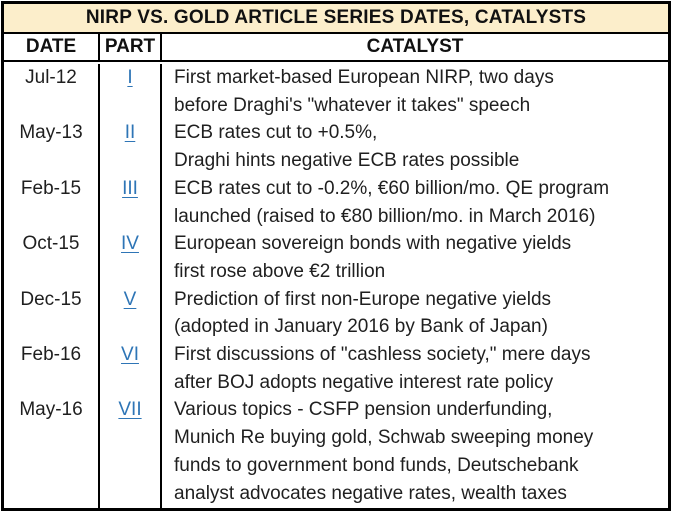 This screenshot has height=514, width=674. I want to click on catalyst-text: Draghi hints negative ECB rates possible, so click(347, 161).